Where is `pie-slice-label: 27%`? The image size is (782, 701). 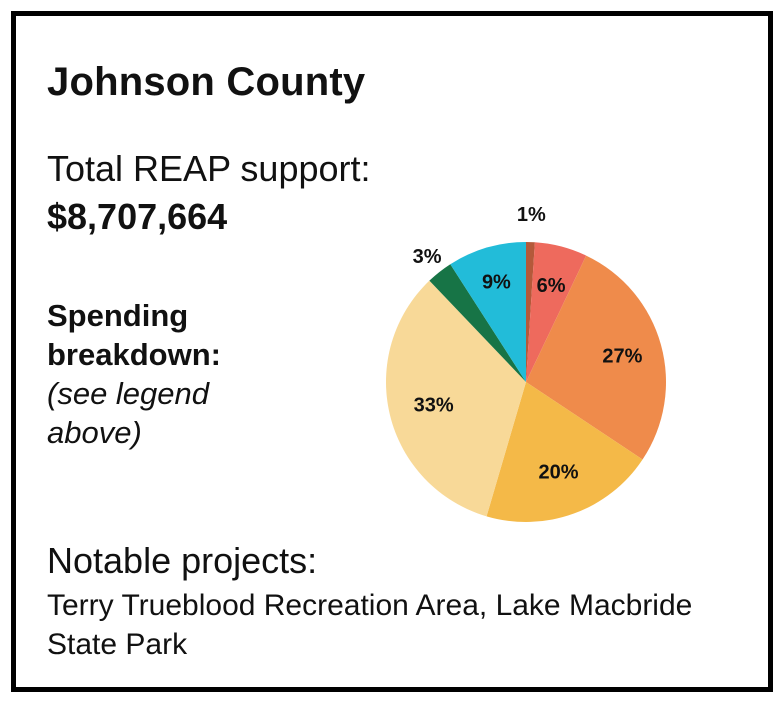
pie-slice-label: 27% is located at coordinates (622, 356).